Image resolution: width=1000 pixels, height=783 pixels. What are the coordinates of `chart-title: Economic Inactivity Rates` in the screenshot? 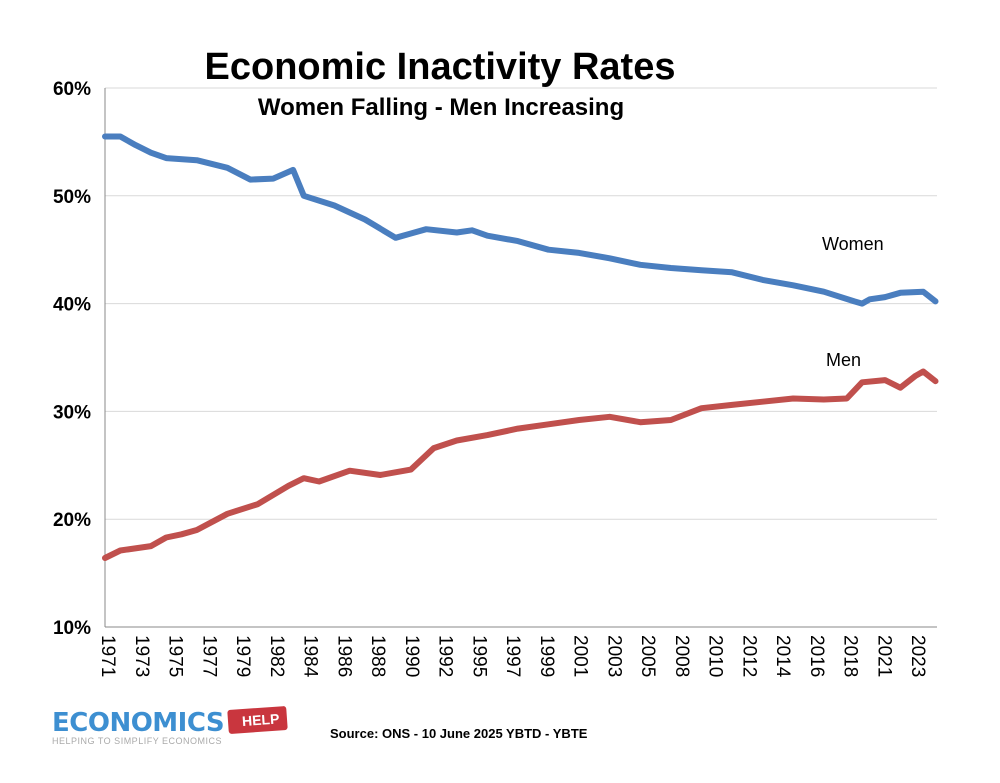 It's located at (440, 67).